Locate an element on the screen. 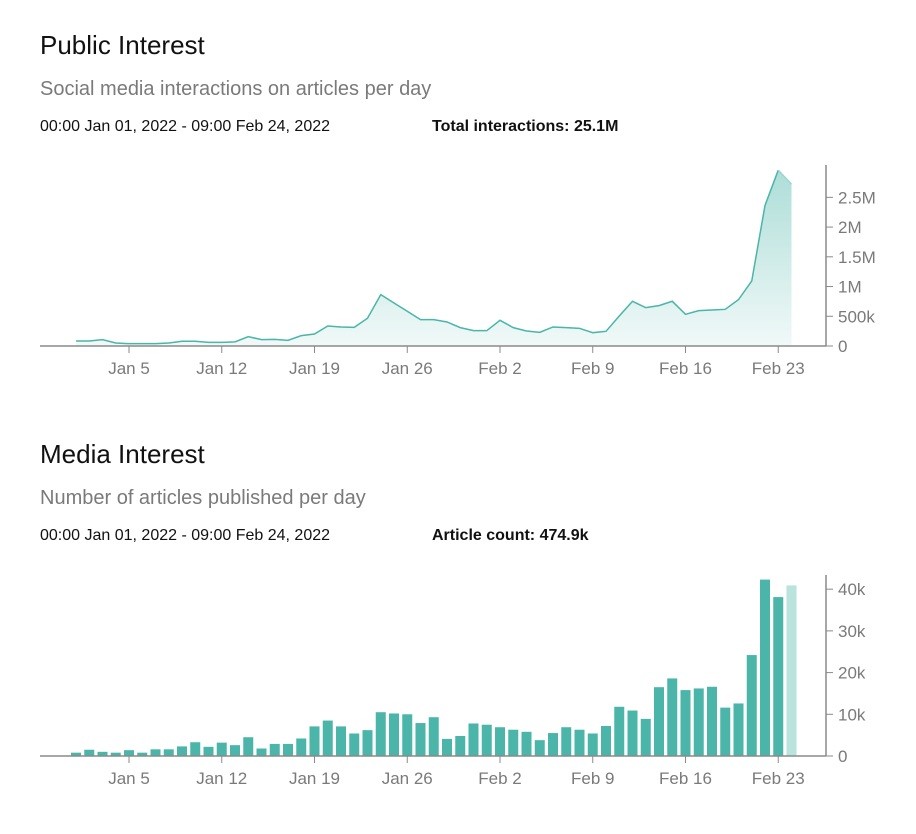  media-interest-title: Media Interest is located at coordinates (122, 454).